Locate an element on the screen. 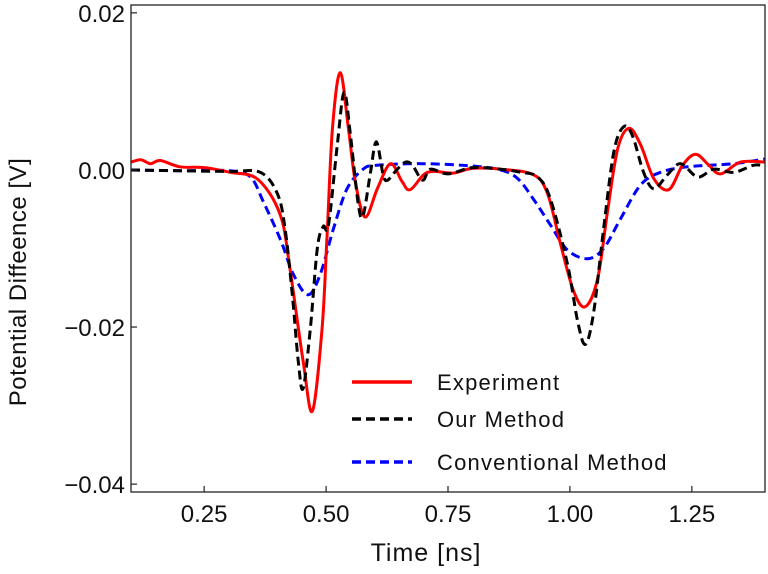 The width and height of the screenshot is (768, 574). x-axis-label: Time [ns] is located at coordinates (426, 553).